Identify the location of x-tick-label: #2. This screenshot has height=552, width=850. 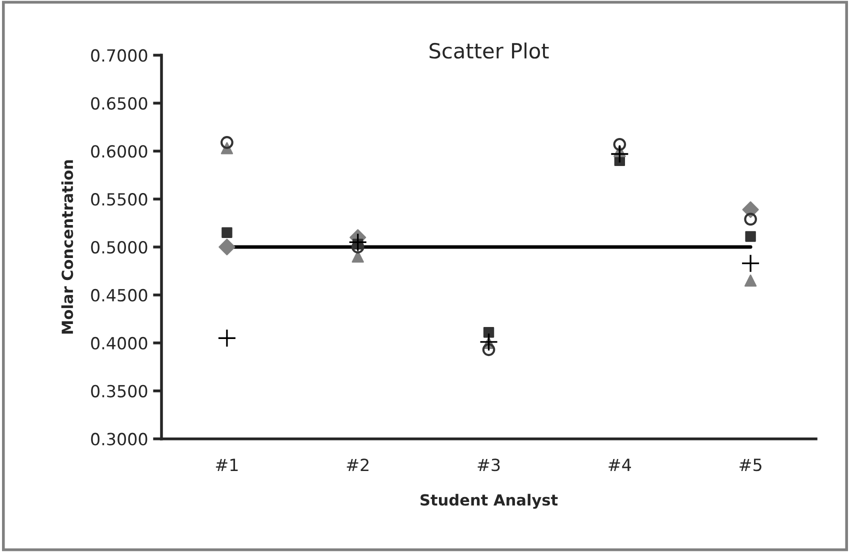
(357, 464).